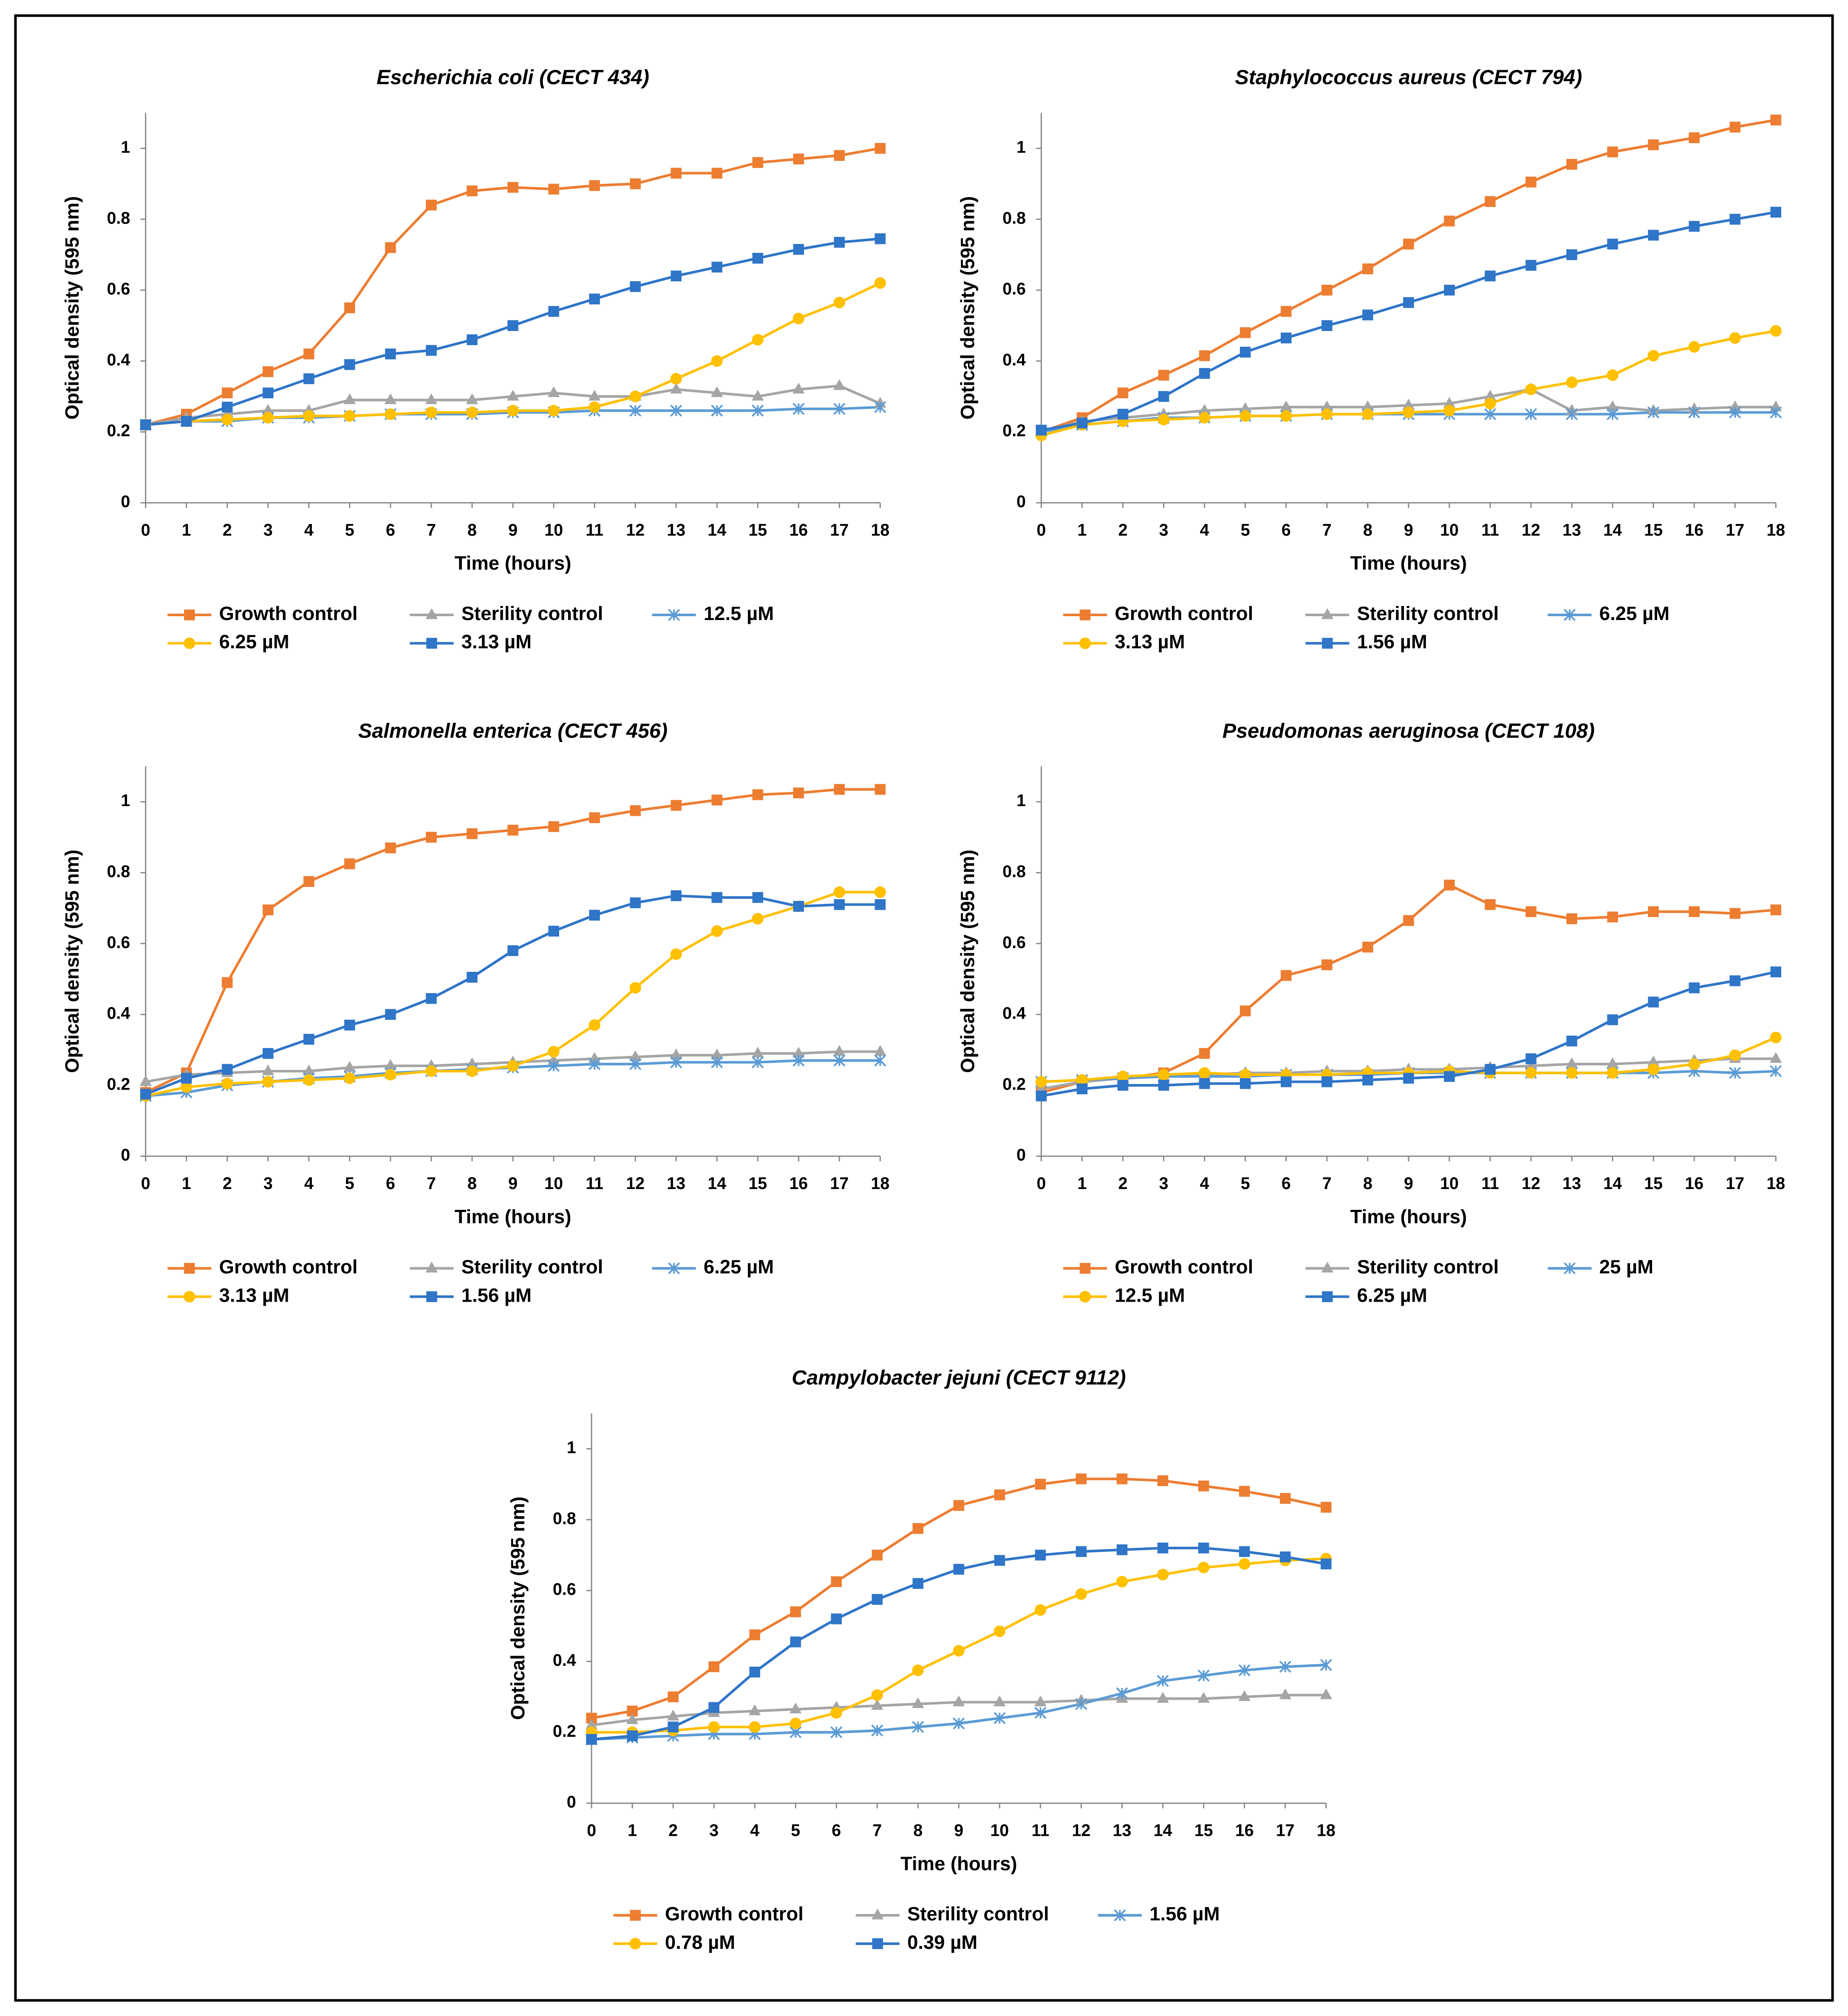  I want to click on x-tick-label: 17, so click(1285, 1830).